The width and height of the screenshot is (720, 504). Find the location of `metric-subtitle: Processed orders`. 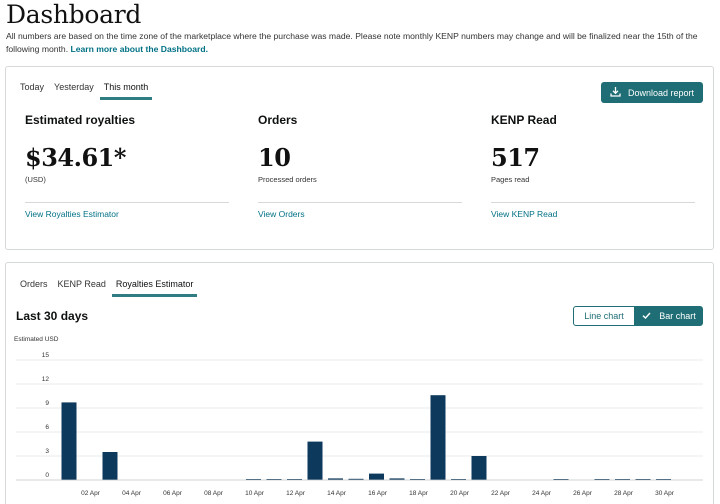

metric-subtitle: Processed orders is located at coordinates (287, 179).